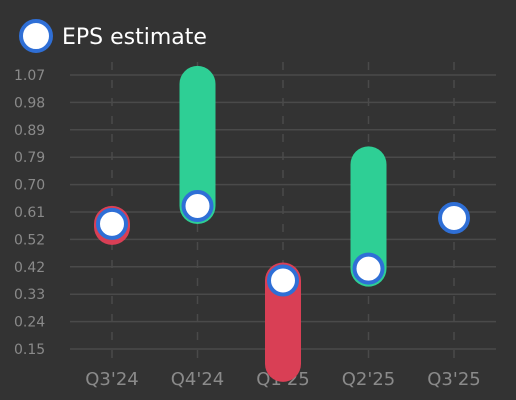 This screenshot has height=400, width=516. I want to click on x-tick-label: Q3'24, so click(111, 379).